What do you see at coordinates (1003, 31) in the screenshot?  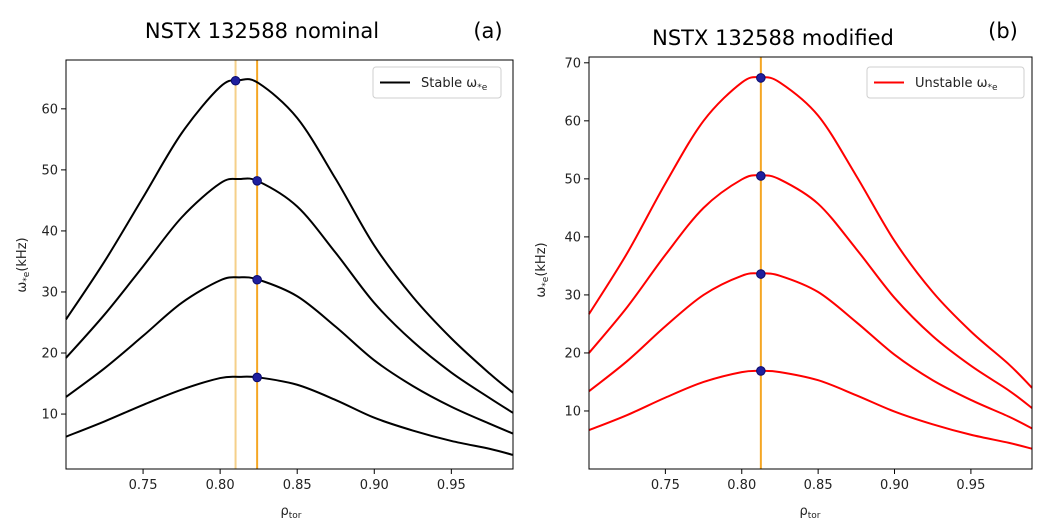 I see `panel-label: (b)` at bounding box center [1003, 31].